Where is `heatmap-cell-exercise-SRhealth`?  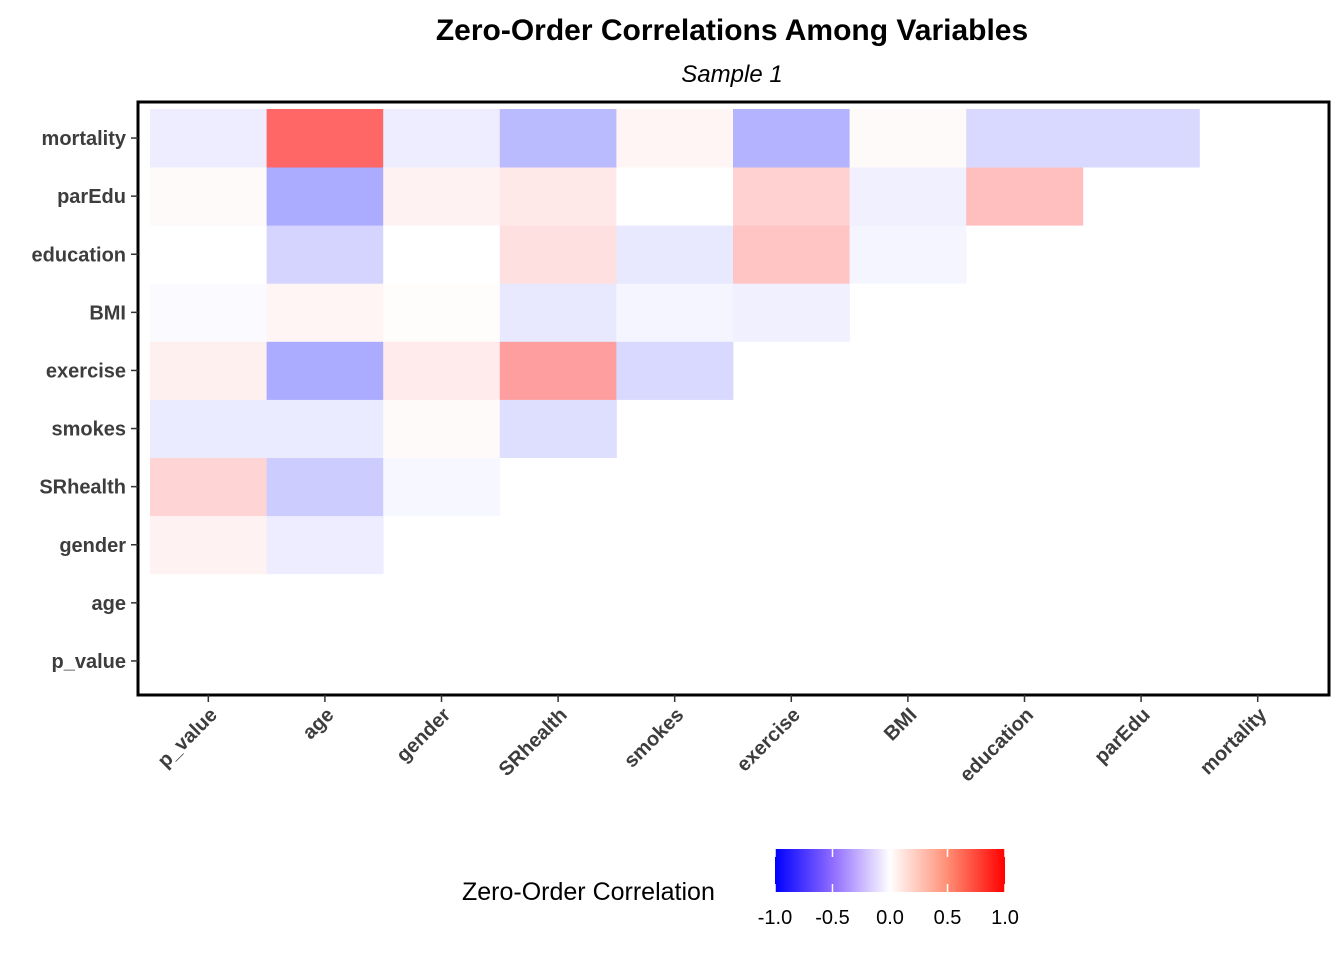
heatmap-cell-exercise-SRhealth is located at coordinates (558, 370).